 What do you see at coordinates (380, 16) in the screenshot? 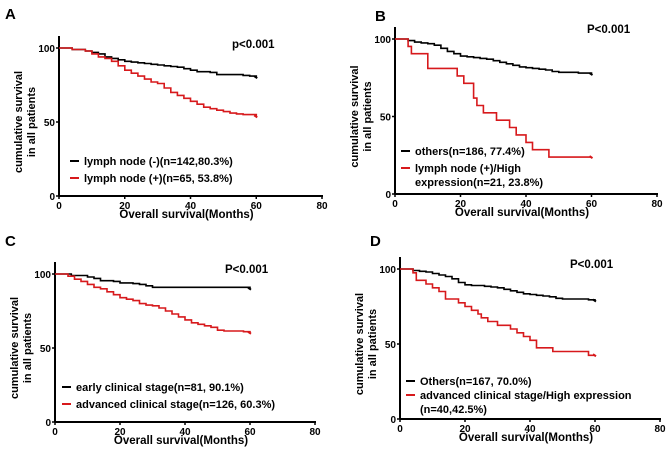
I see `panel-letter: B` at bounding box center [380, 16].